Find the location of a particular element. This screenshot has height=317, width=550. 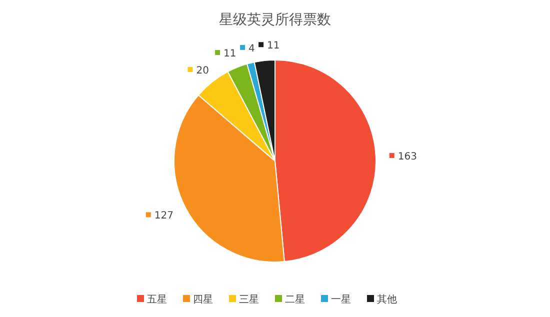

chart-title: 星级英灵所得票数 is located at coordinates (275, 20).